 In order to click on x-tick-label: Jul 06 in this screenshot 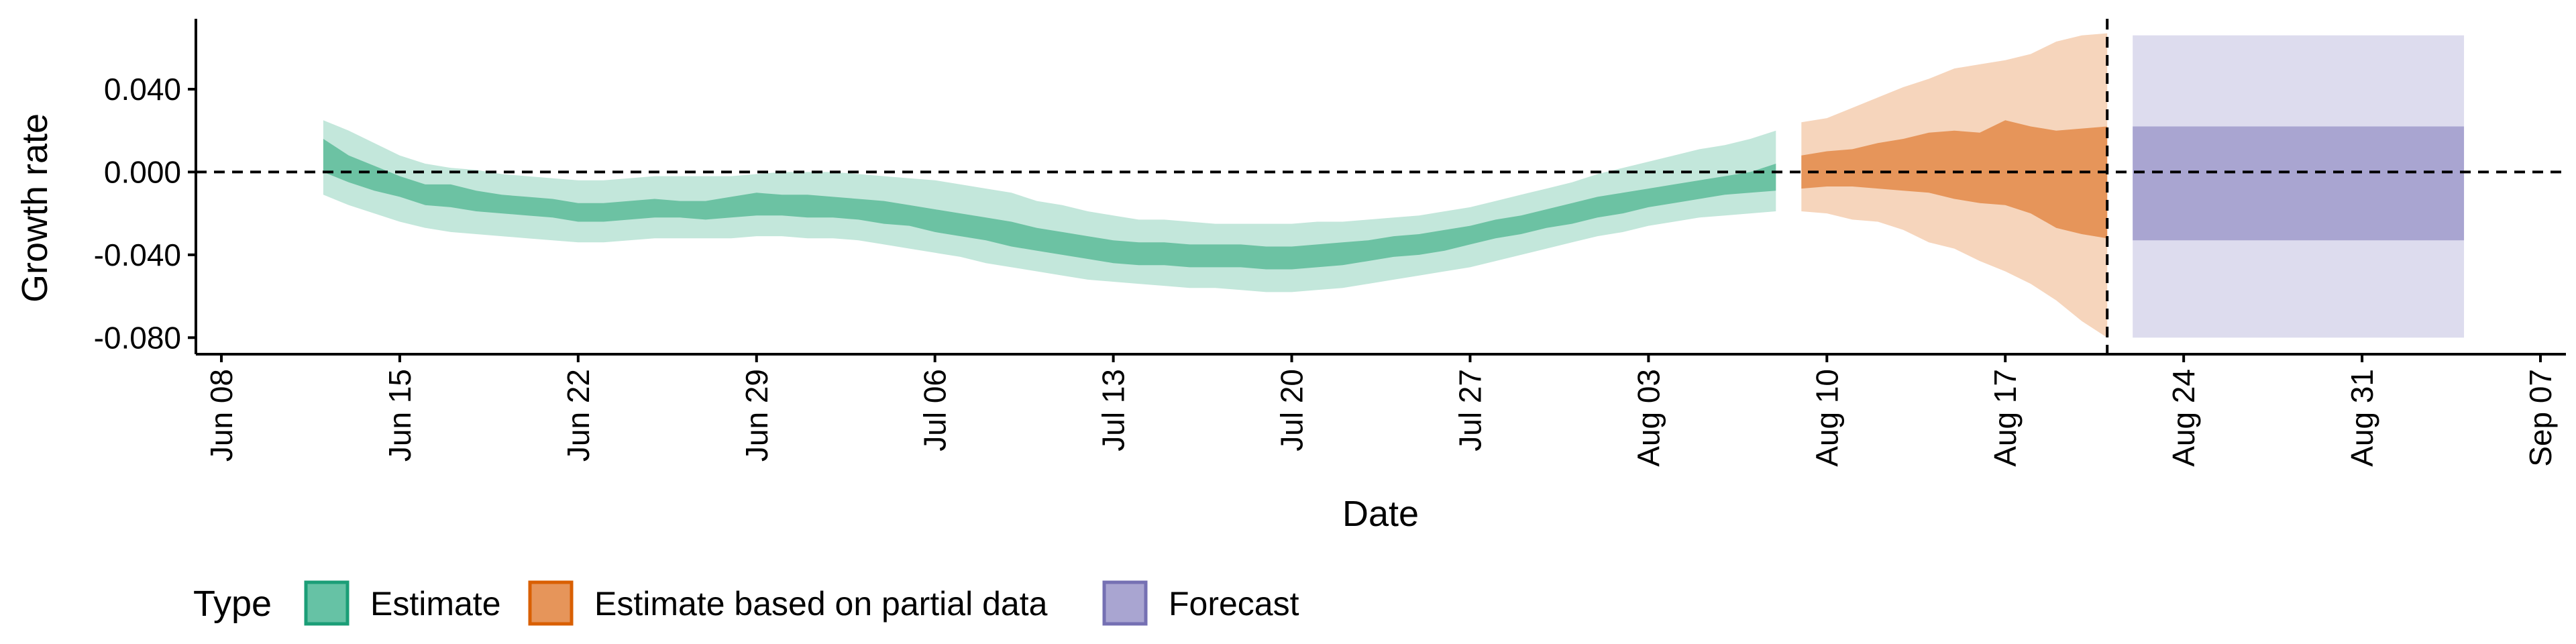, I will do `click(935, 410)`.